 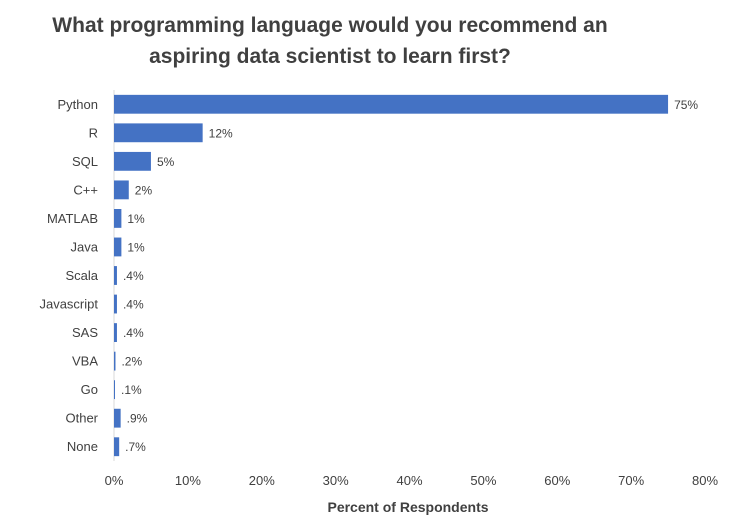 I want to click on bar-vba, so click(x=115, y=361).